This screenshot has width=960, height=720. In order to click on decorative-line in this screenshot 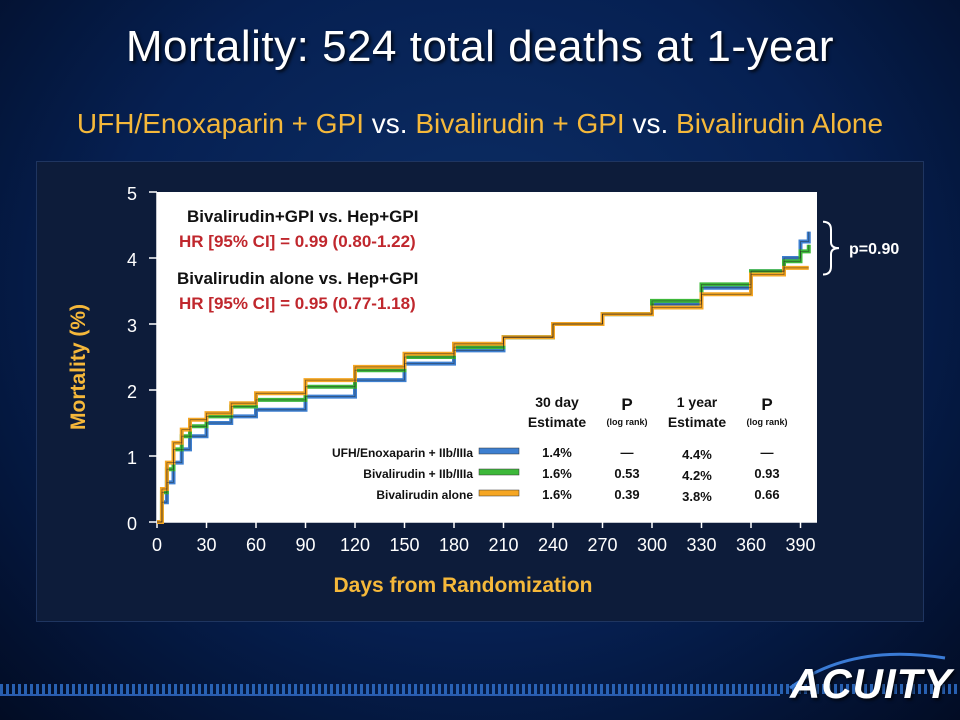, I will do `click(390, 695)`.